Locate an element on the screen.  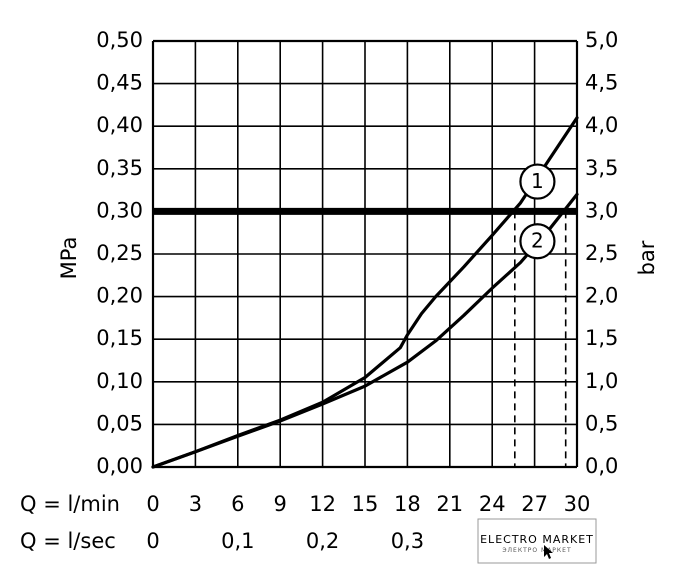
x-tick-label-lmin: 24 is located at coordinates (492, 504).